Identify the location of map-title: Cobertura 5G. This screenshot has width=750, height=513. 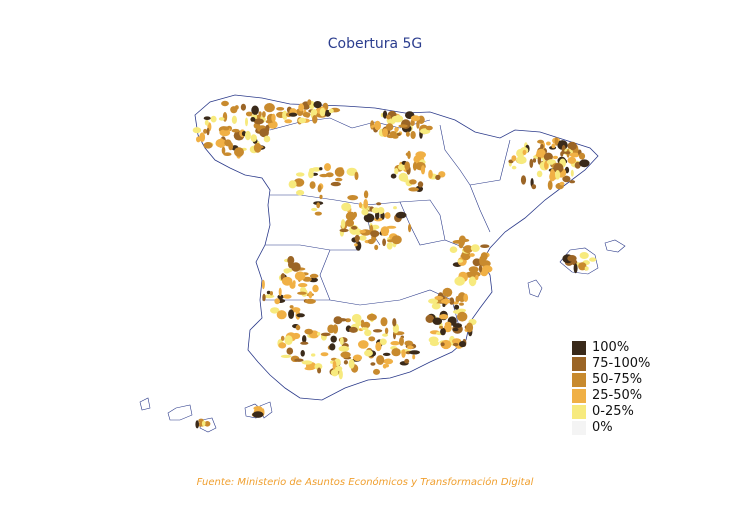
(375, 44).